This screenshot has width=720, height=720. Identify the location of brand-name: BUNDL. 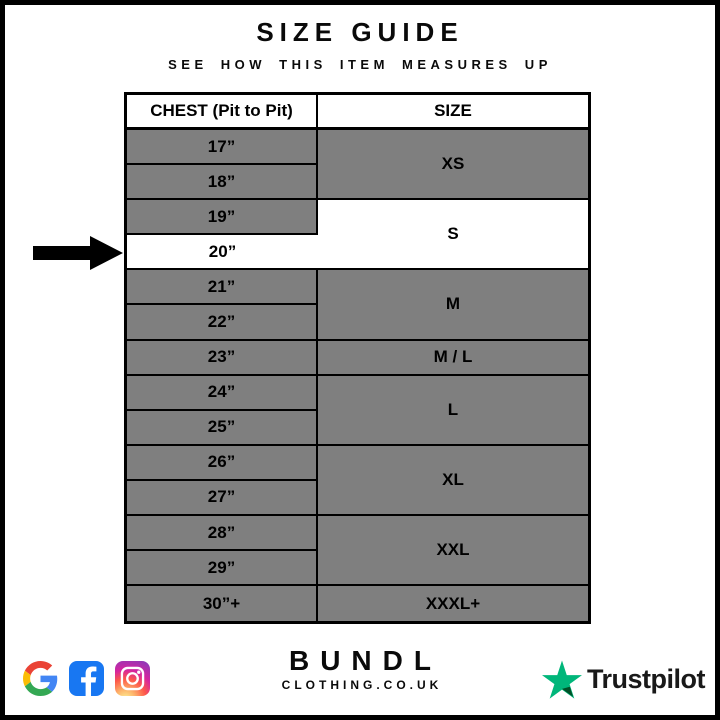
(365, 660).